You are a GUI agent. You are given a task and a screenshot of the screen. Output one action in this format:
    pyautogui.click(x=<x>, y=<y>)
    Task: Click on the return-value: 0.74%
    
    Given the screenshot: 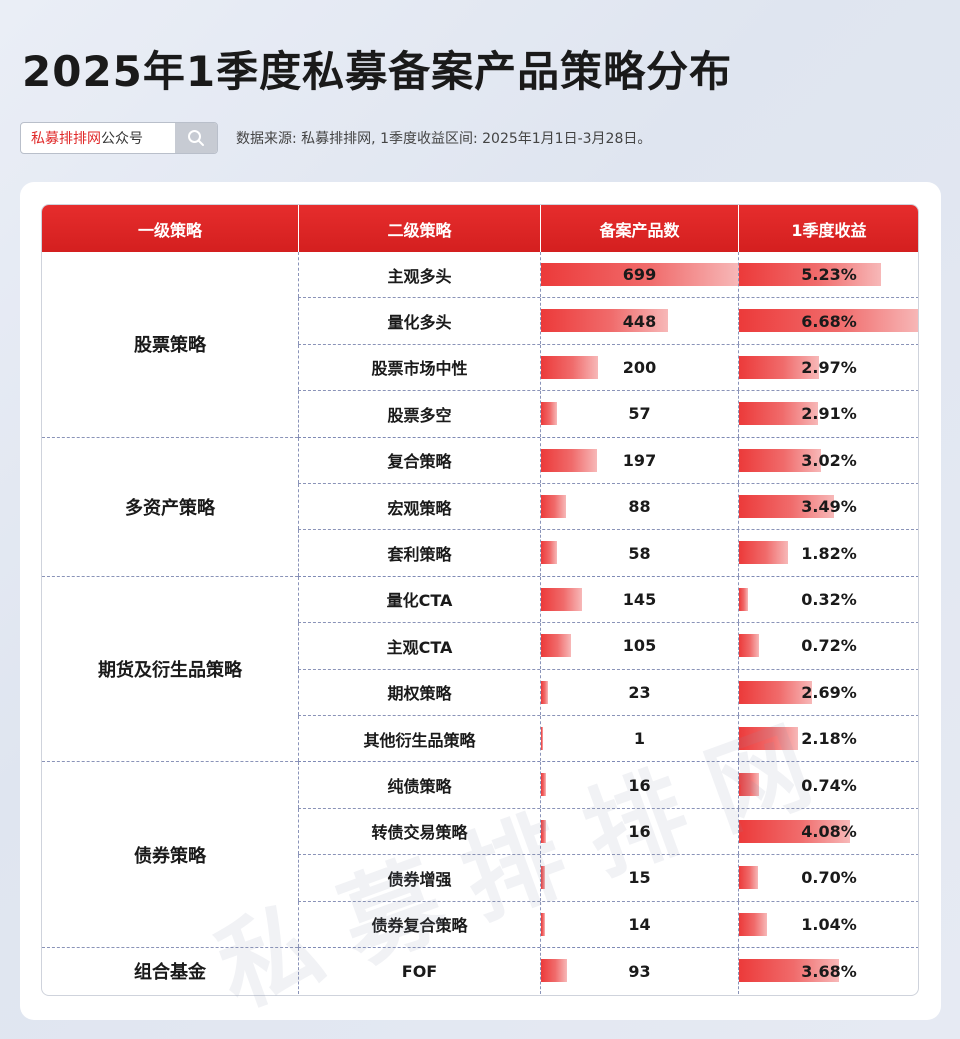 What is the action you would take?
    pyautogui.click(x=829, y=785)
    